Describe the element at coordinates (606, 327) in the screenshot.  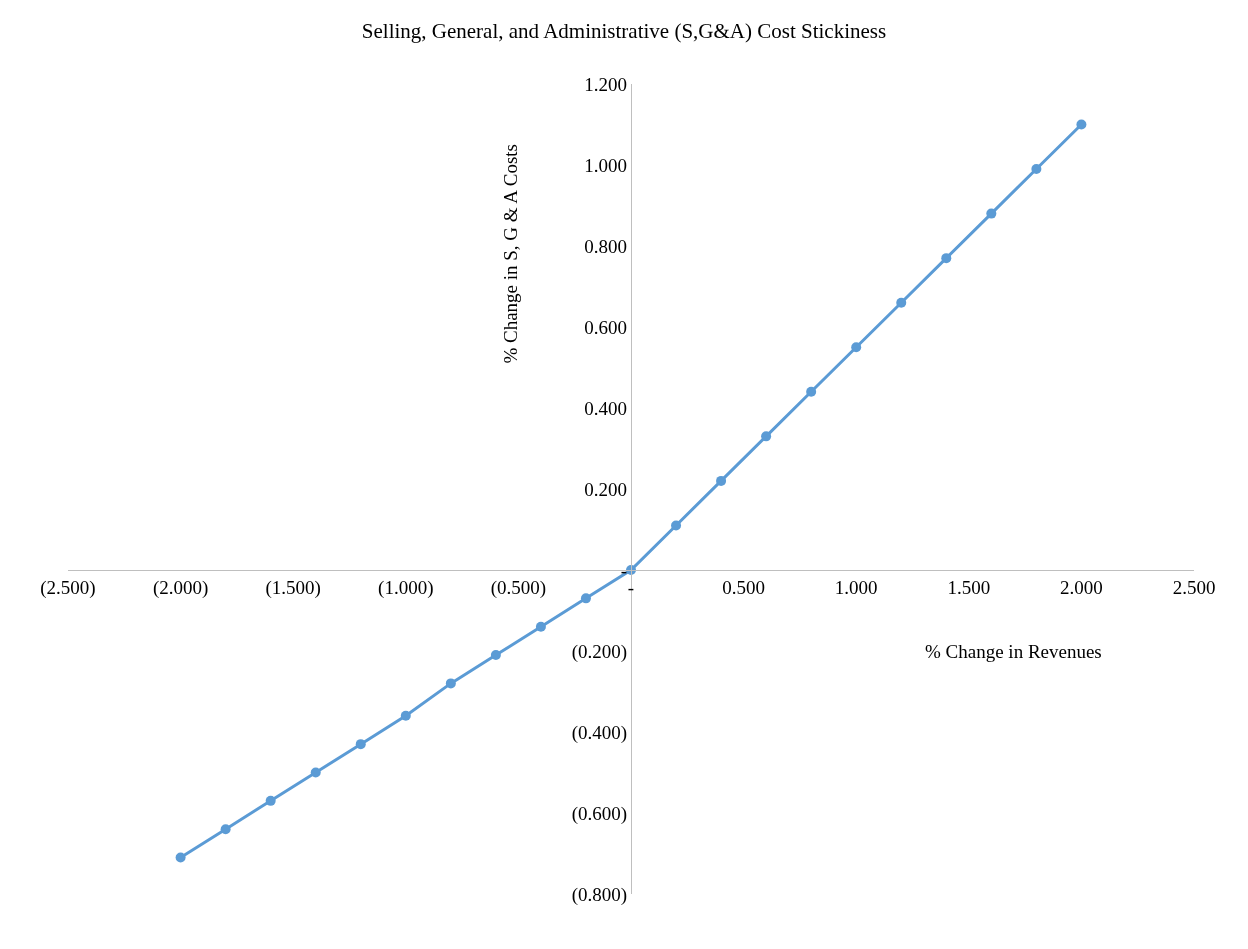
I see `y-tick-label: 0.600` at that location.